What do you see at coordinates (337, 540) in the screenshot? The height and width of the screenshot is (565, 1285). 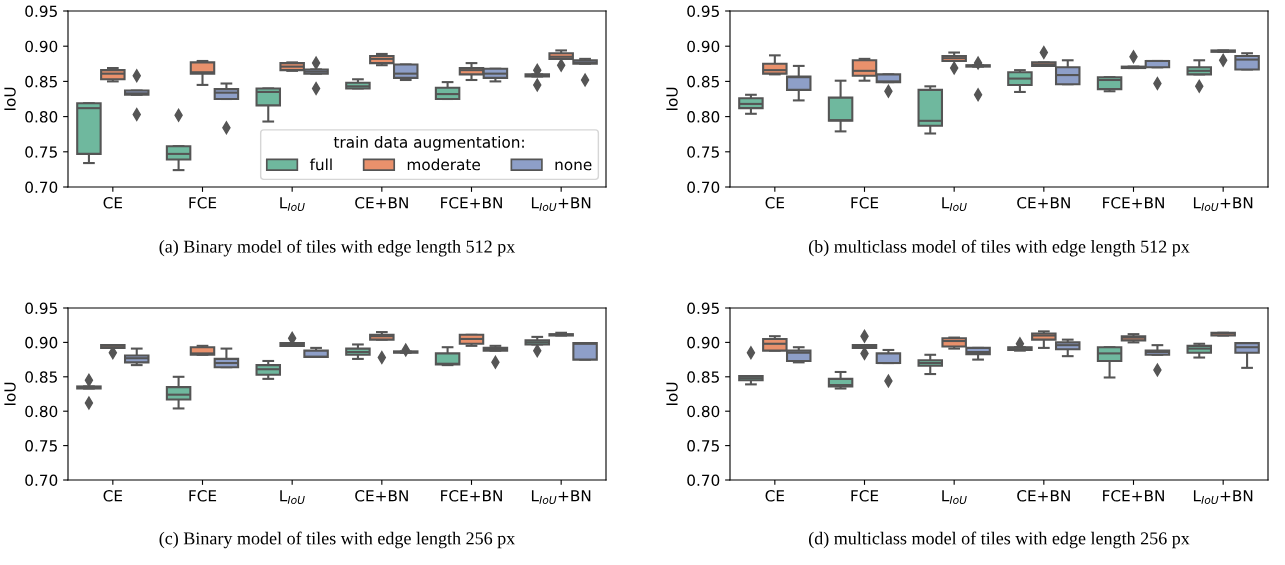 I see `text: (c) Binary model of tiles with edge length 256 px` at bounding box center [337, 540].